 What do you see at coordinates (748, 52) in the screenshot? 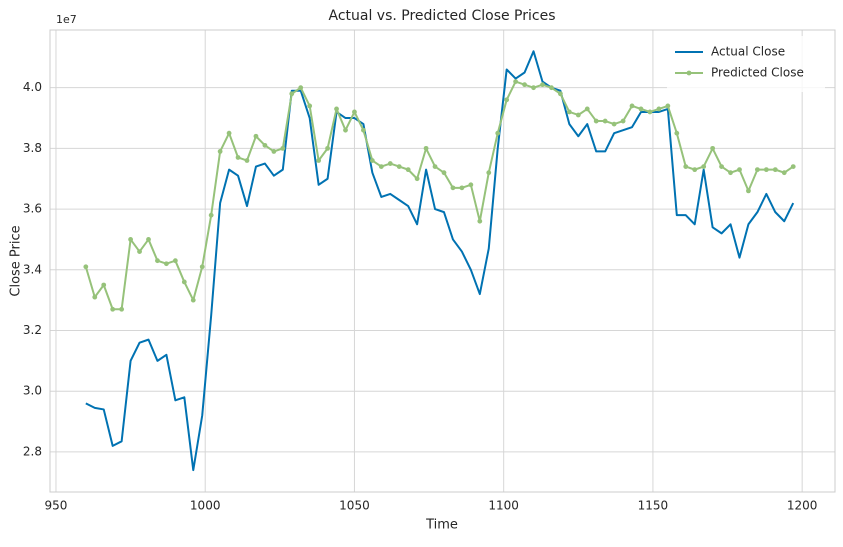
I see `legend-label: Actual Close` at bounding box center [748, 52].